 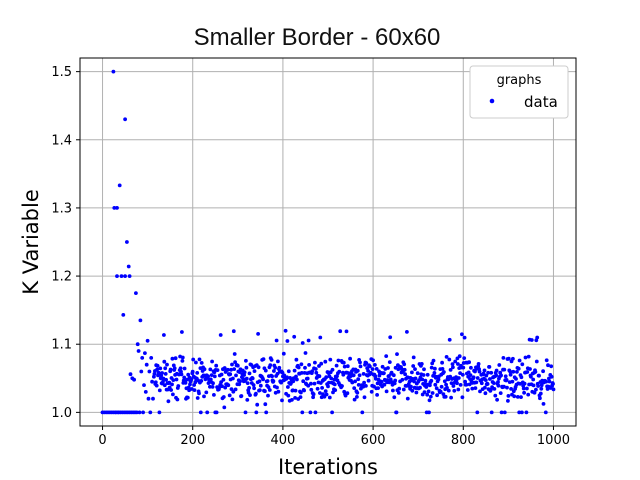 What do you see at coordinates (192, 440) in the screenshot?
I see `x-tick-label: 200` at bounding box center [192, 440].